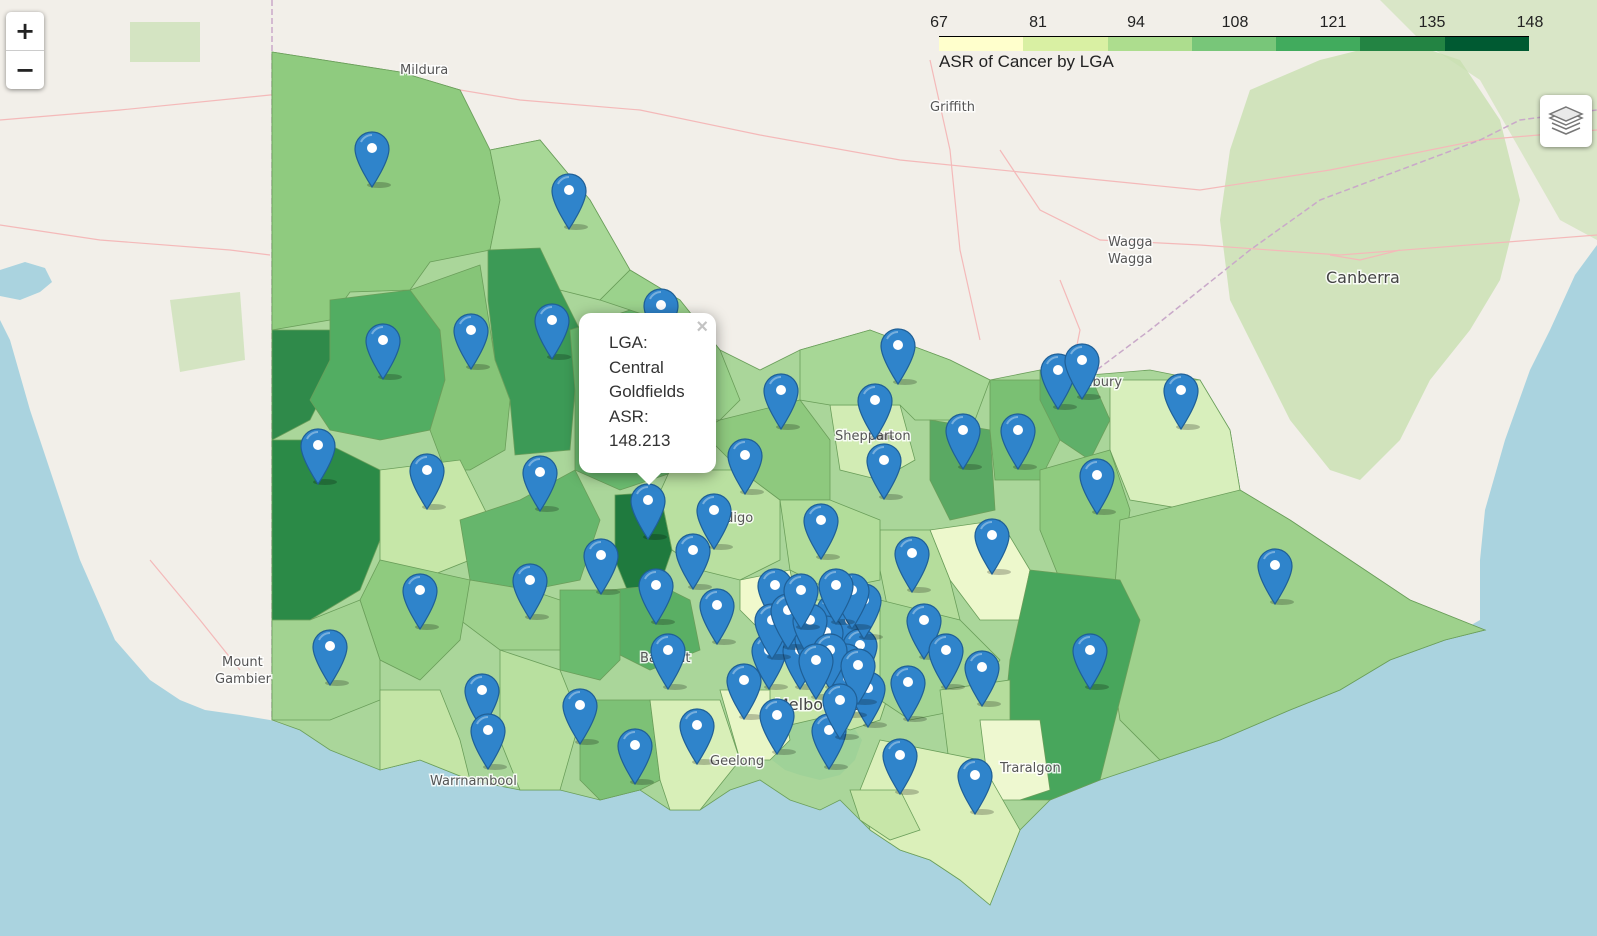 The width and height of the screenshot is (1597, 936). I want to click on place-label: Mildura, so click(424, 70).